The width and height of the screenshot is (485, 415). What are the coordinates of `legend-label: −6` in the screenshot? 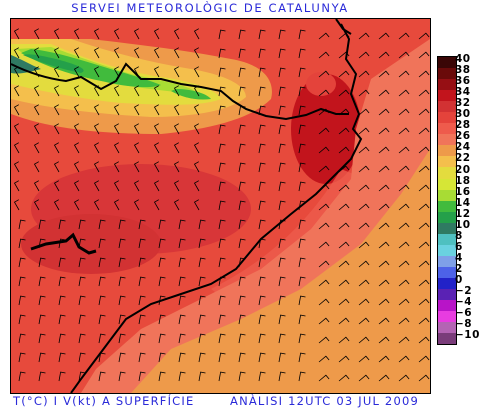 It's located at (464, 313).